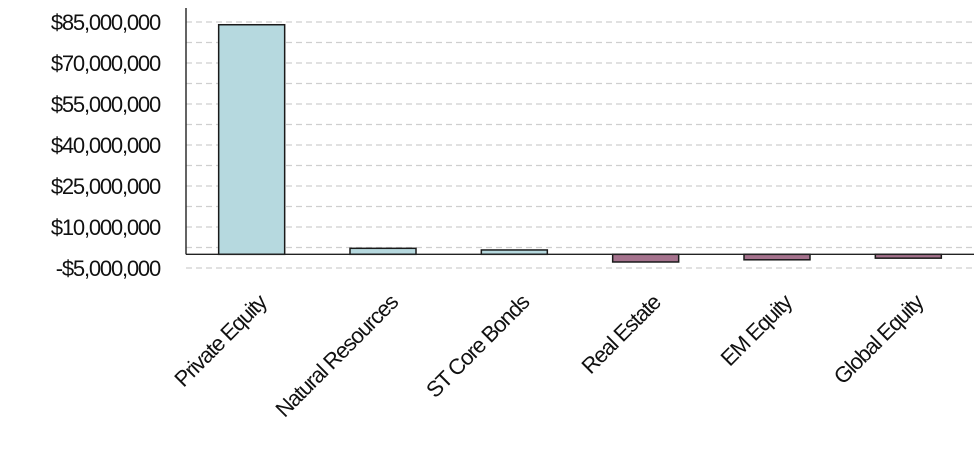  Describe the element at coordinates (383, 251) in the screenshot. I see `bar-natural-resources` at that location.